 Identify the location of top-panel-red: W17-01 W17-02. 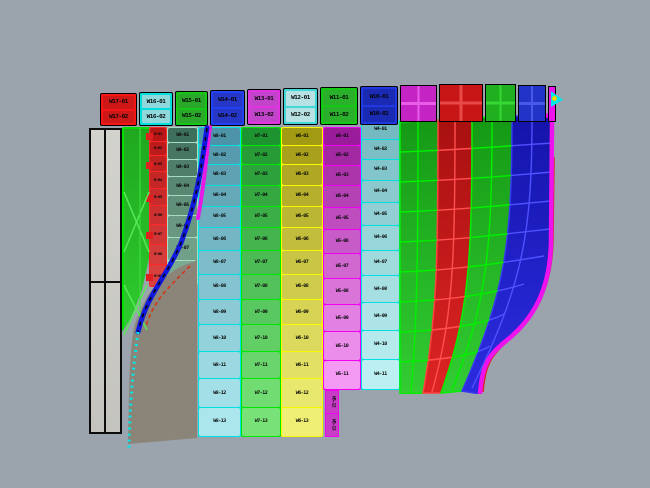
(118, 109).